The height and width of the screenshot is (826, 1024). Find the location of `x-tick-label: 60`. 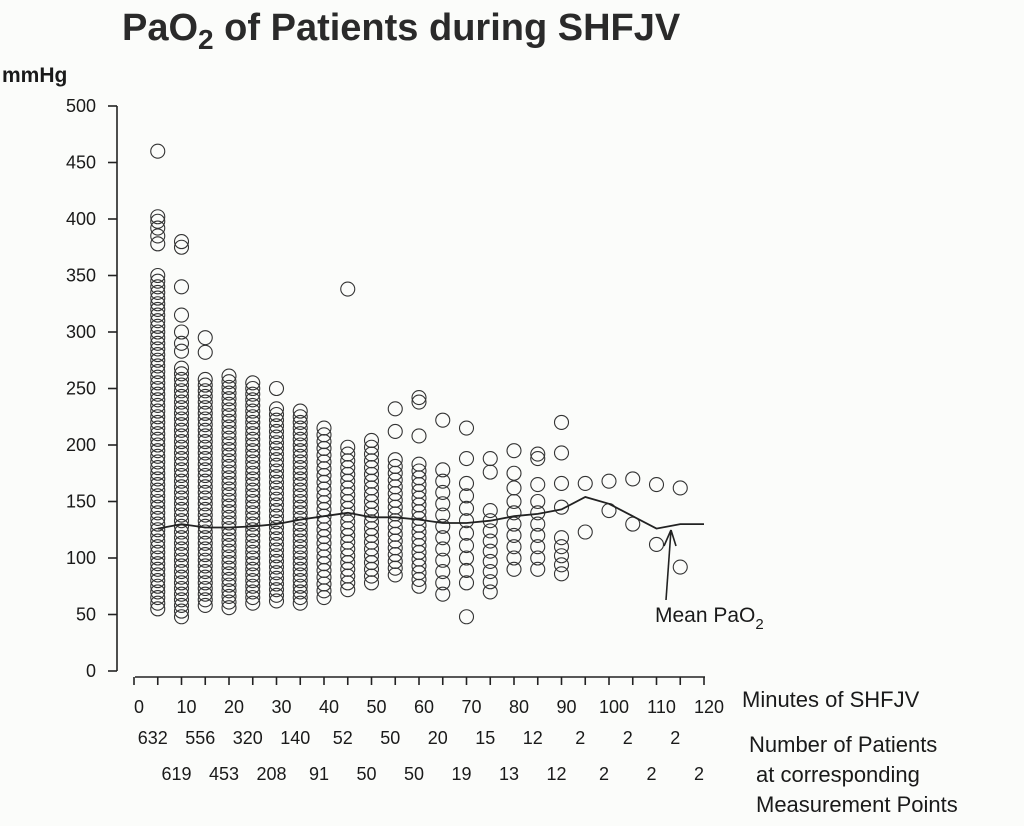

x-tick-label: 60 is located at coordinates (424, 707).